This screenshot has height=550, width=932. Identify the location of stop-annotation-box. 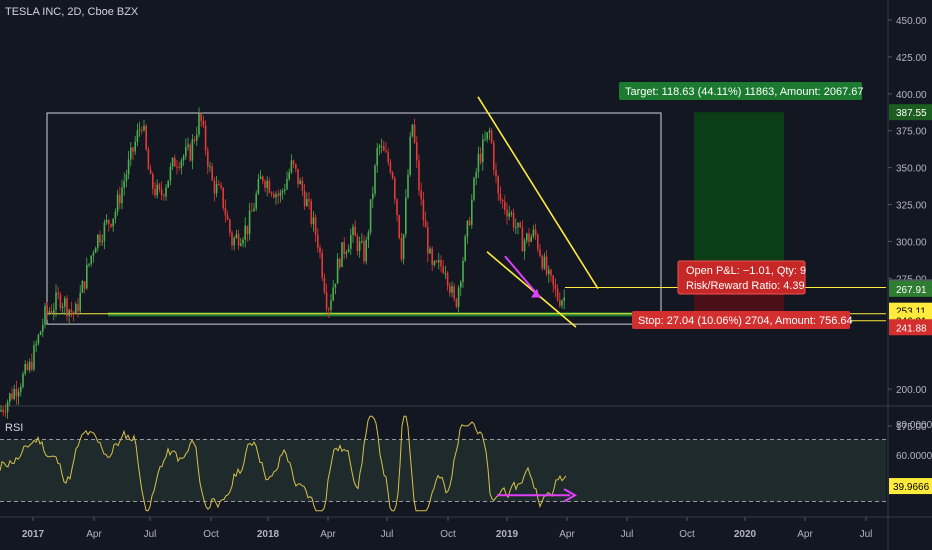
(741, 320).